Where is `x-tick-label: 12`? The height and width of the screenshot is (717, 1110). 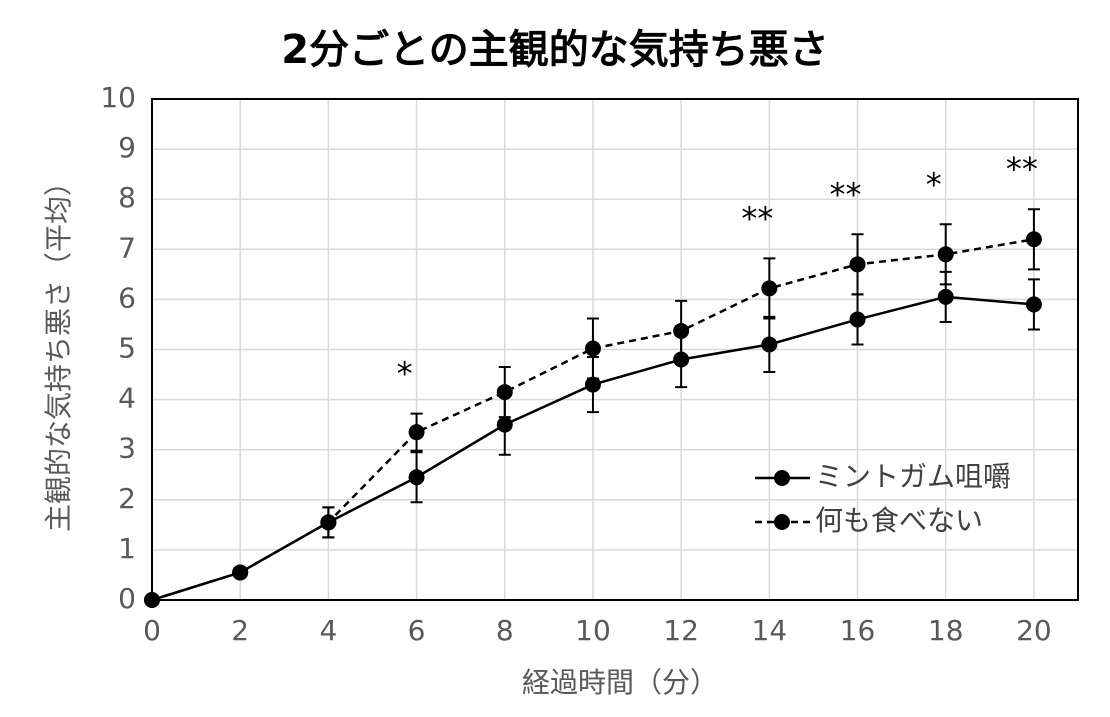 x-tick-label: 12 is located at coordinates (681, 630).